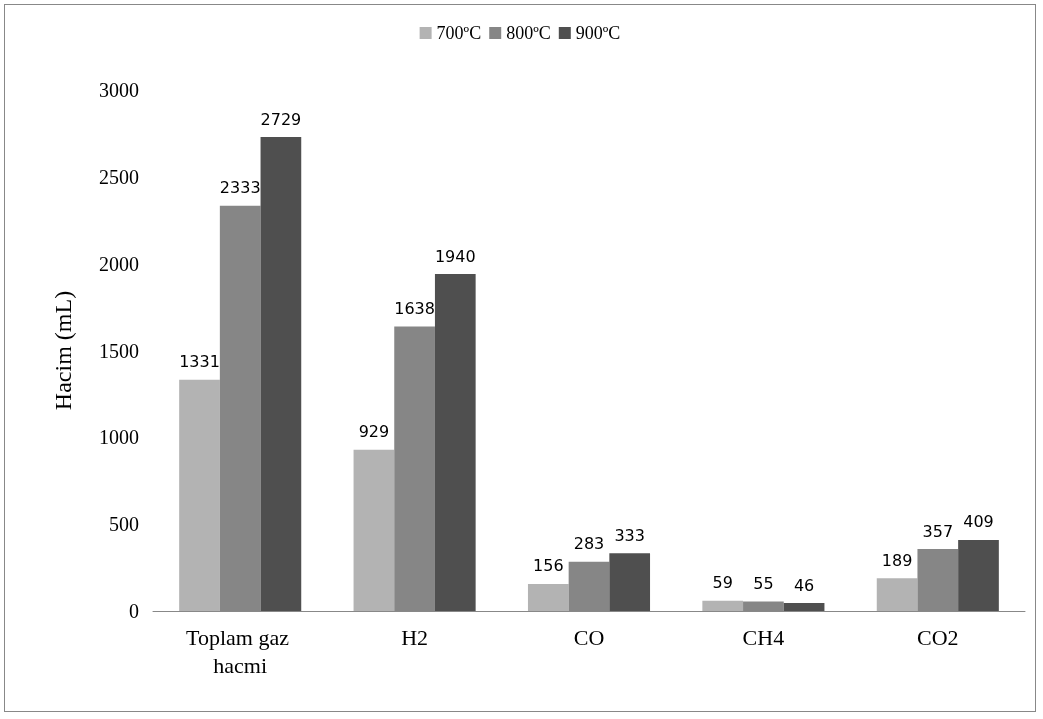  I want to click on data-label: 1940, so click(455, 256).